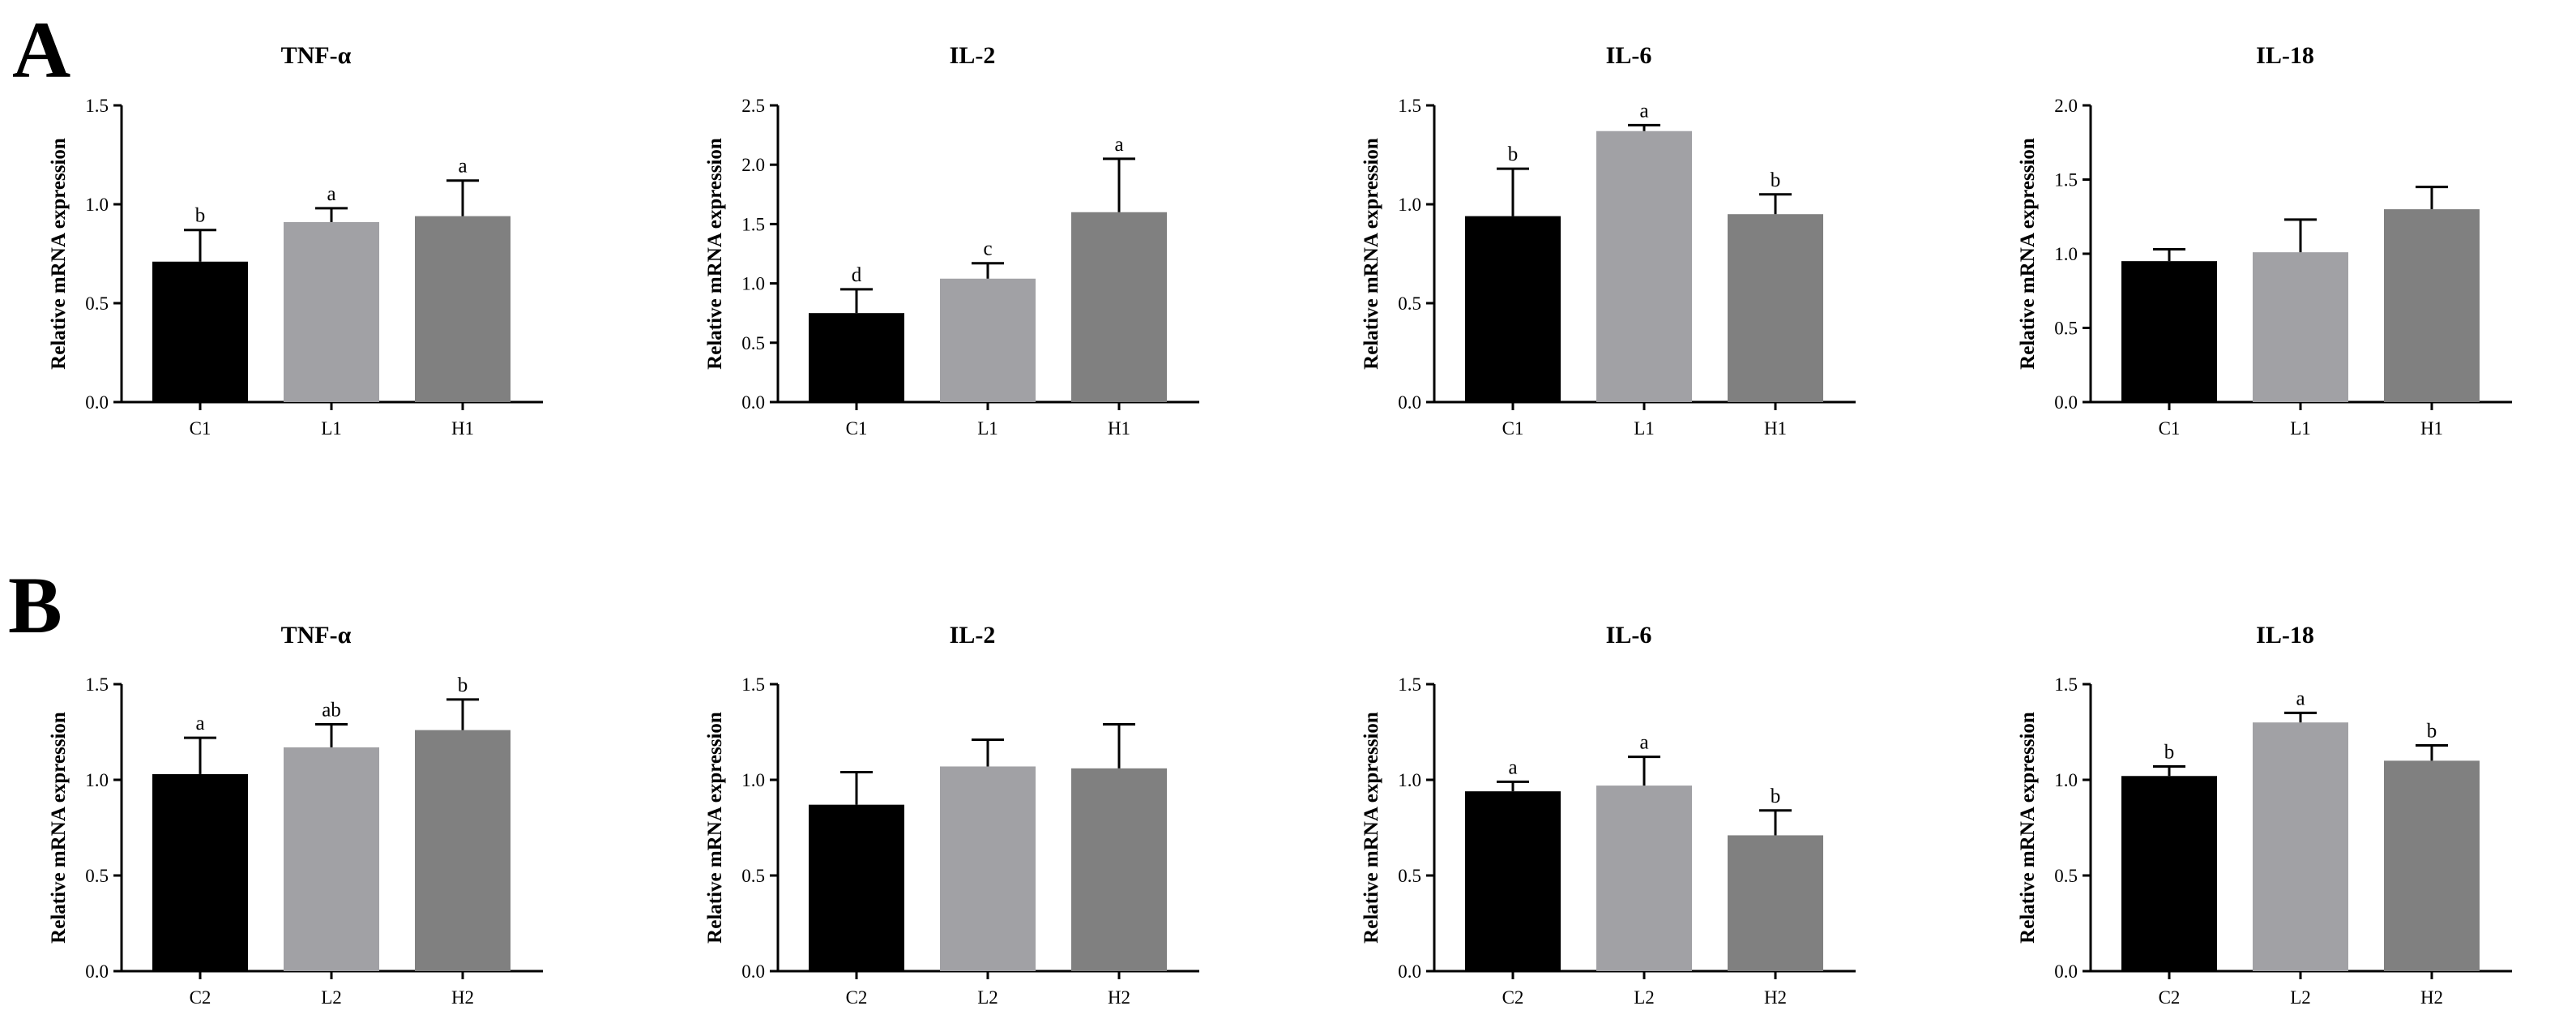  Describe the element at coordinates (753, 780) in the screenshot. I see `chart-b2-y-tick-label: 1.0` at that location.